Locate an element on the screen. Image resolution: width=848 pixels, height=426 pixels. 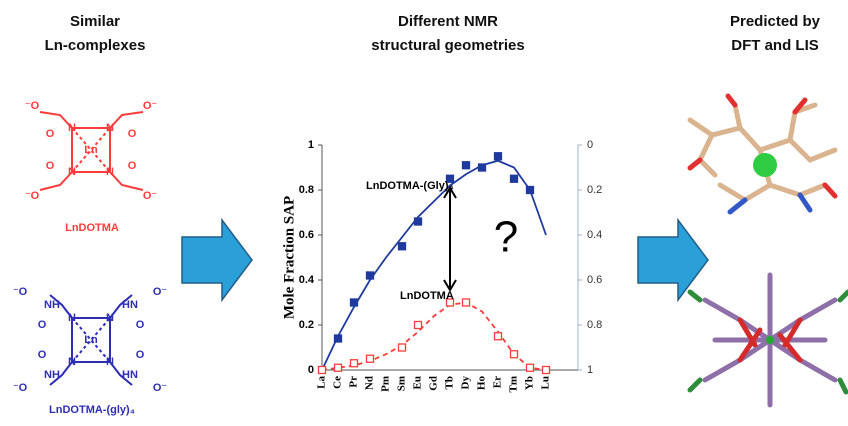
x-tick-label: Gd is located at coordinates (434, 383).